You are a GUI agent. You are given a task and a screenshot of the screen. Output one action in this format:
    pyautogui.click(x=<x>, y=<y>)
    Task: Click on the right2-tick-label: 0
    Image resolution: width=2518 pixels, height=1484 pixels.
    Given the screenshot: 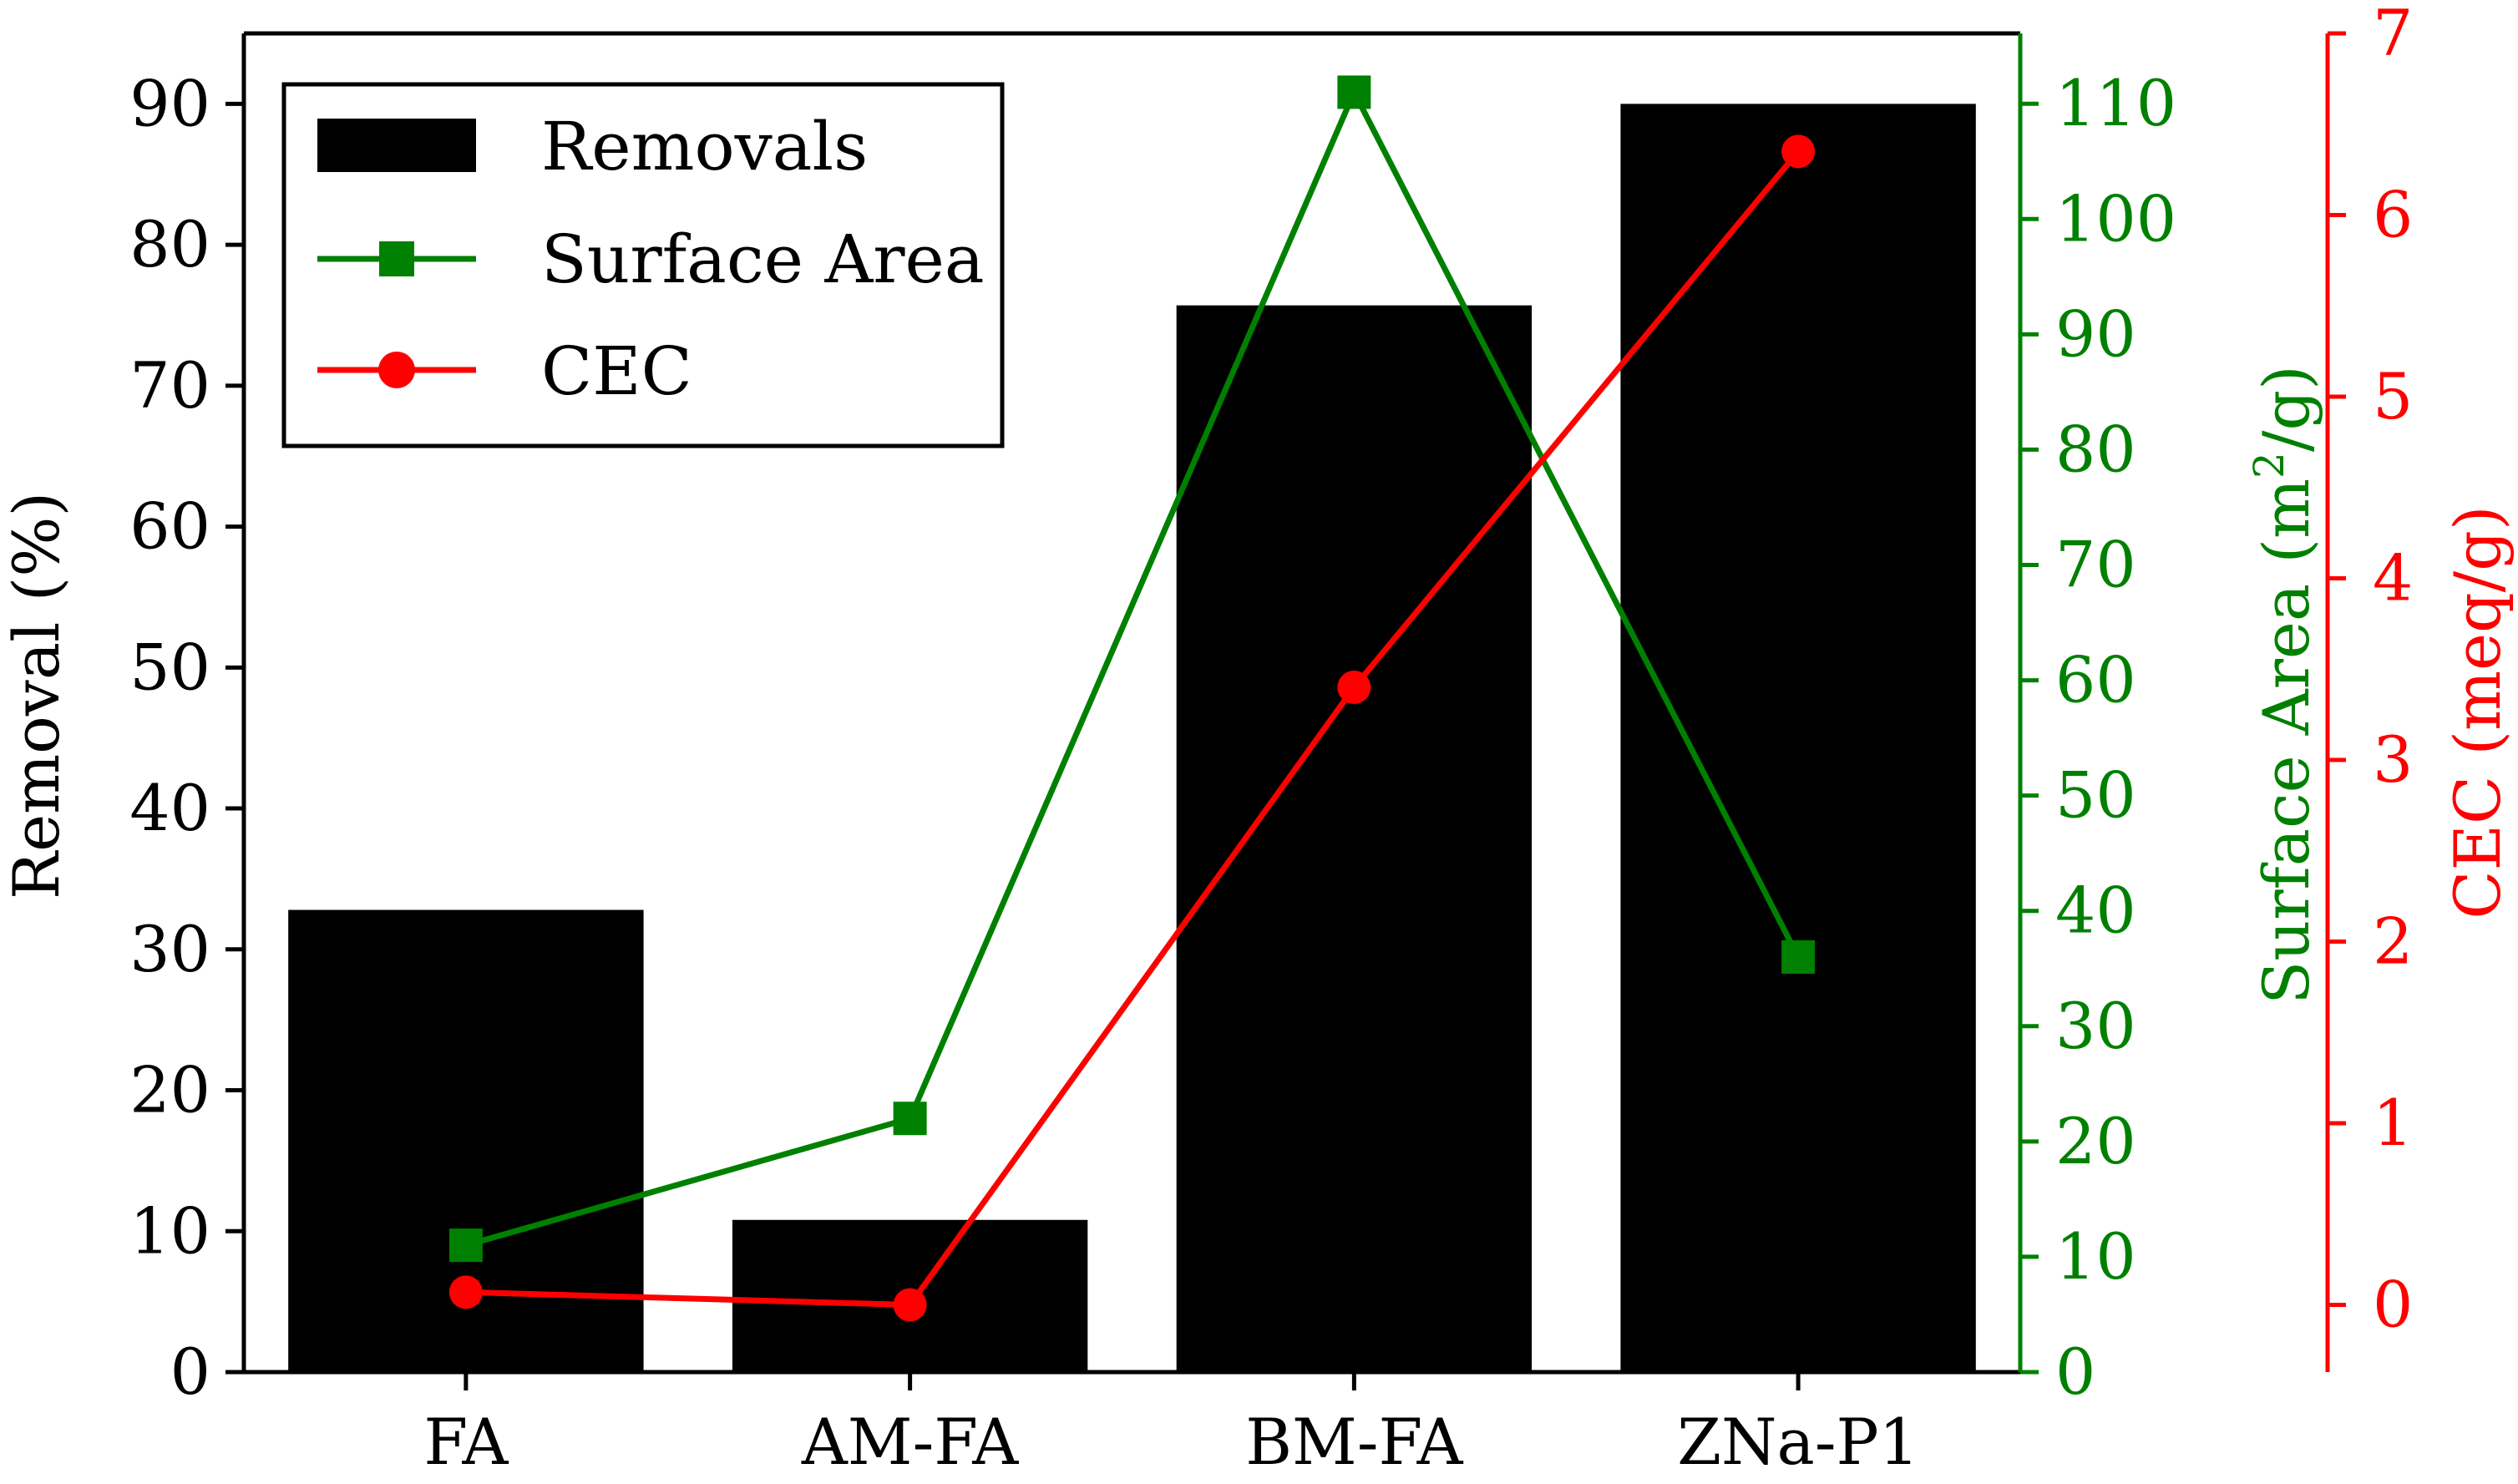 What is the action you would take?
    pyautogui.click(x=2393, y=1305)
    